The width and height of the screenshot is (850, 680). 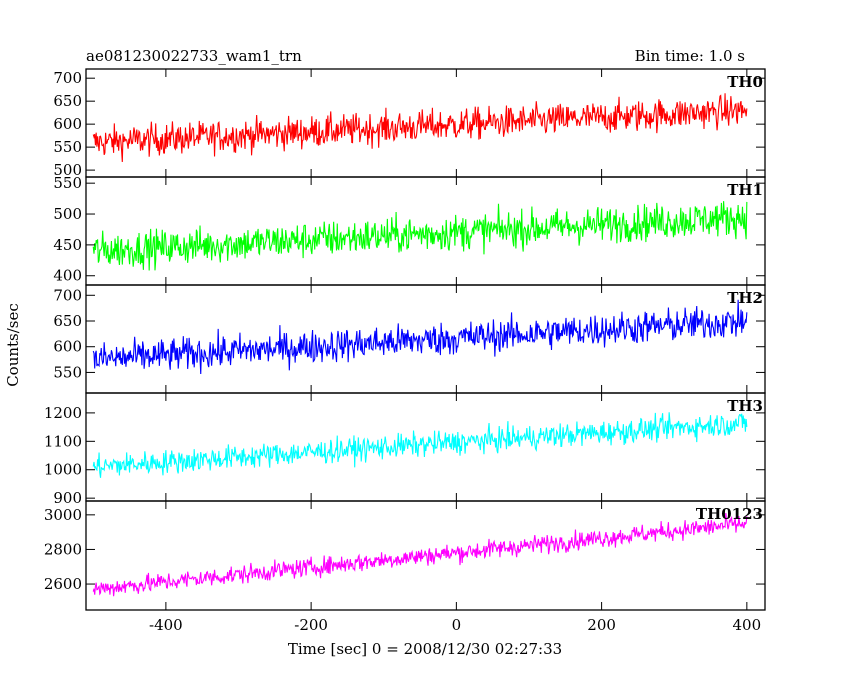 I want to click on x-tick-label: 200, so click(x=601, y=625).